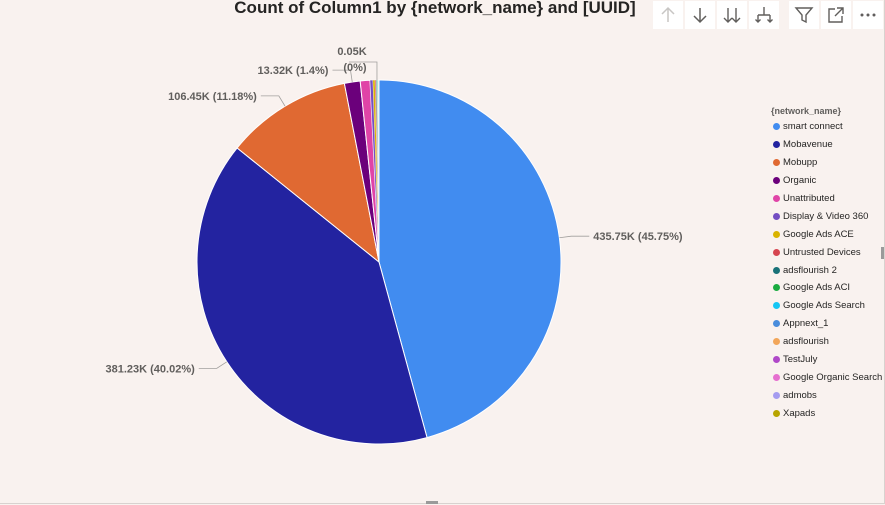  What do you see at coordinates (351, 52) in the screenshot?
I see `data-label: 0.05K` at bounding box center [351, 52].